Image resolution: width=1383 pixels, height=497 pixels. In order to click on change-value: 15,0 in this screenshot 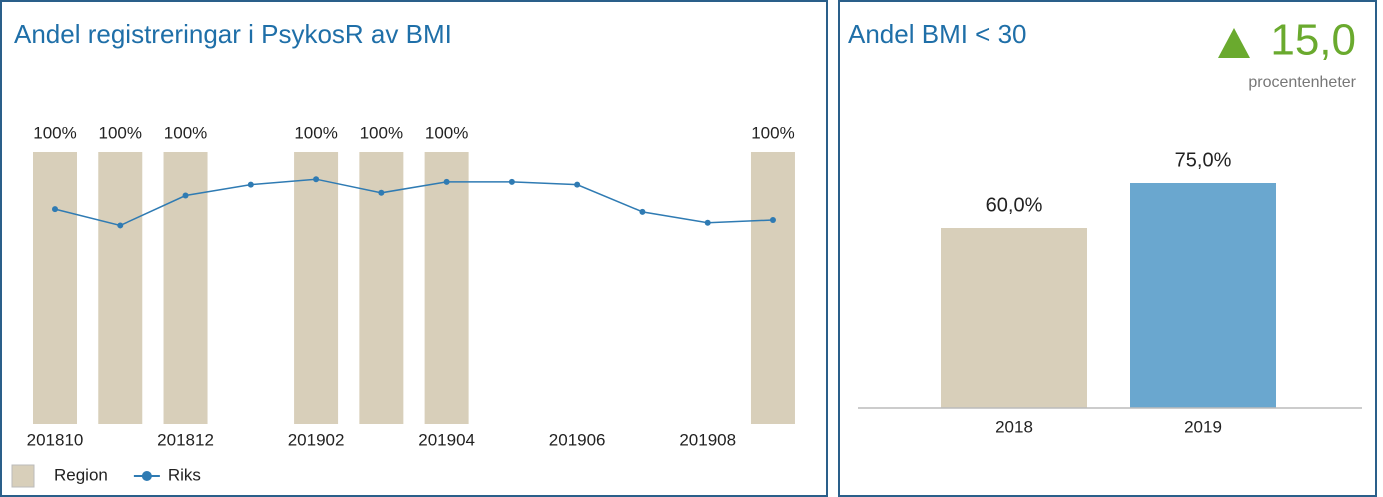, I will do `click(1313, 40)`.